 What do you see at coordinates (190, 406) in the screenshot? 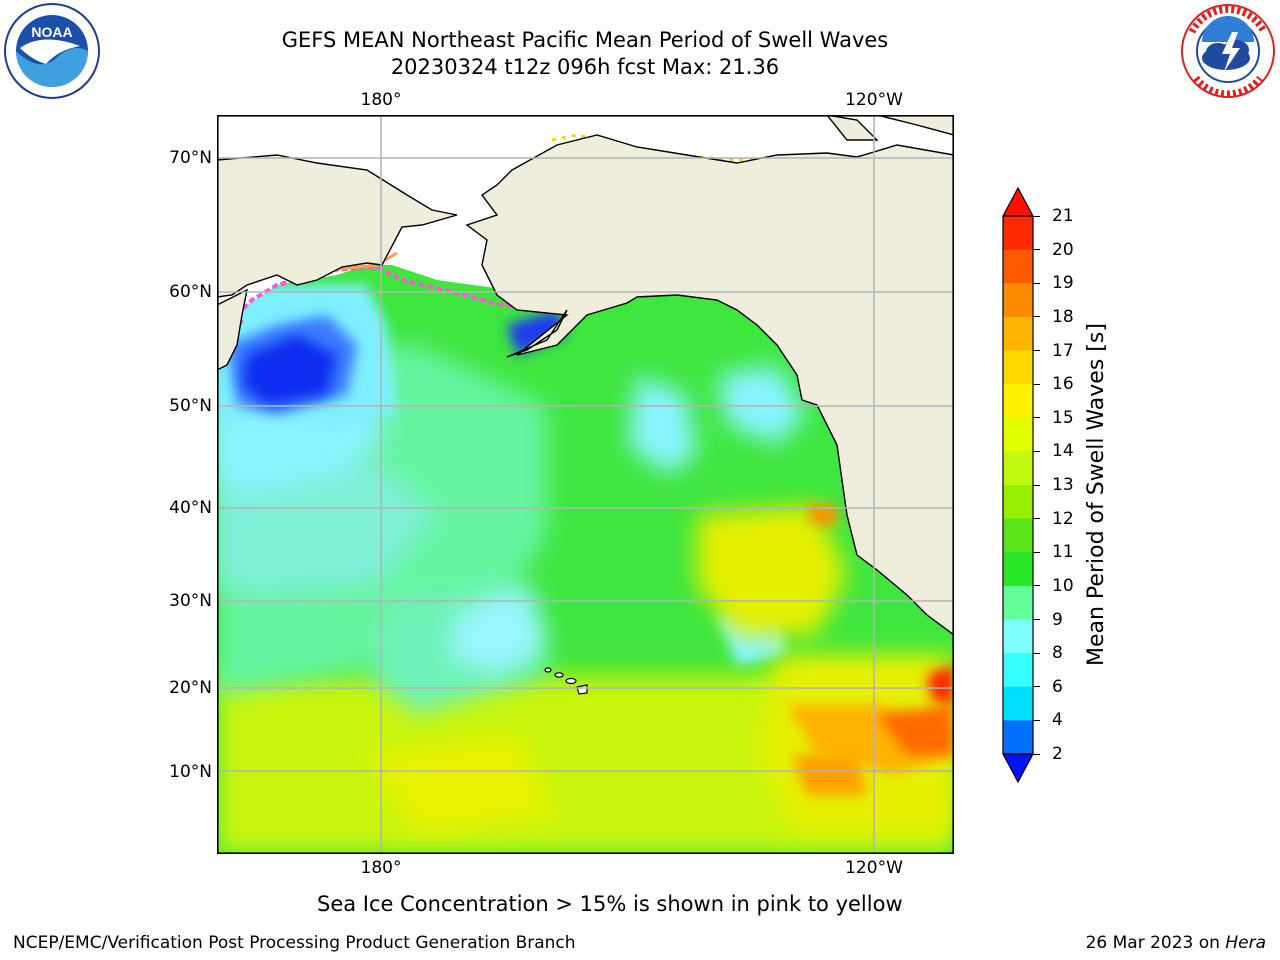
I see `lat-label-50n: 50°N` at bounding box center [190, 406].